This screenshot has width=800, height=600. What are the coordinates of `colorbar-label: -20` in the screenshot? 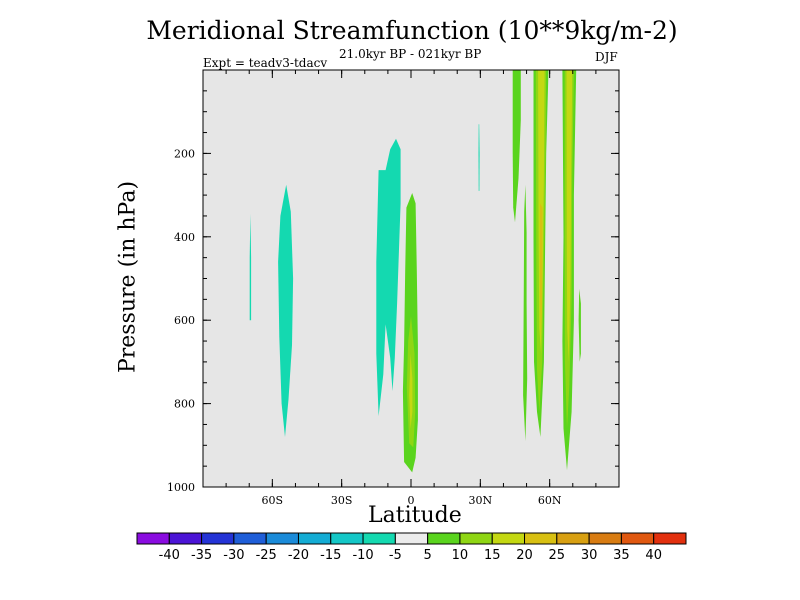 It's located at (298, 555).